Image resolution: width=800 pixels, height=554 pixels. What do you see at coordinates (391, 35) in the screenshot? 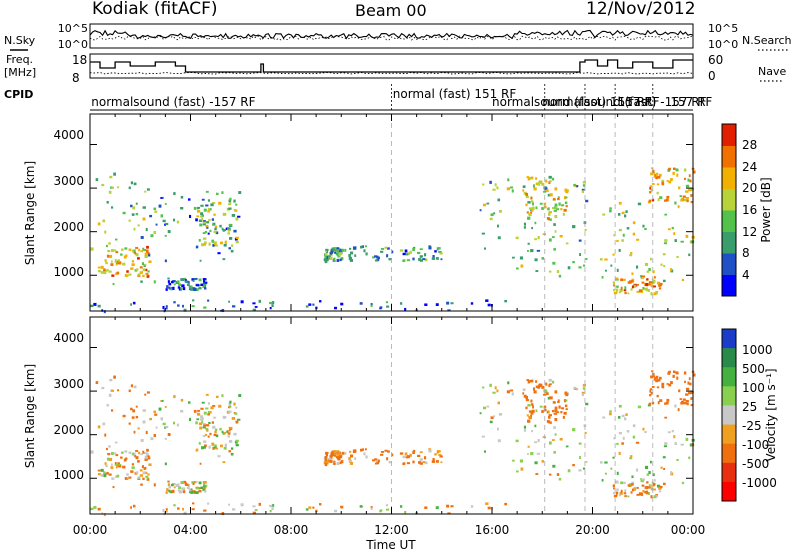
I see `nsky-traces` at bounding box center [391, 35].